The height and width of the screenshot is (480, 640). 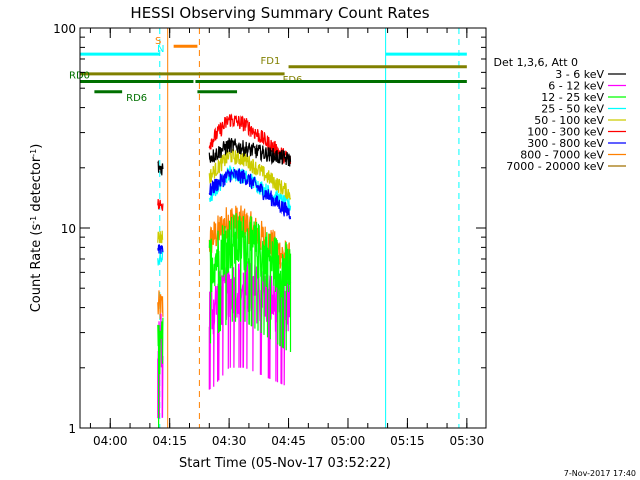 I want to click on flag-mark-n: N, so click(x=160, y=49).